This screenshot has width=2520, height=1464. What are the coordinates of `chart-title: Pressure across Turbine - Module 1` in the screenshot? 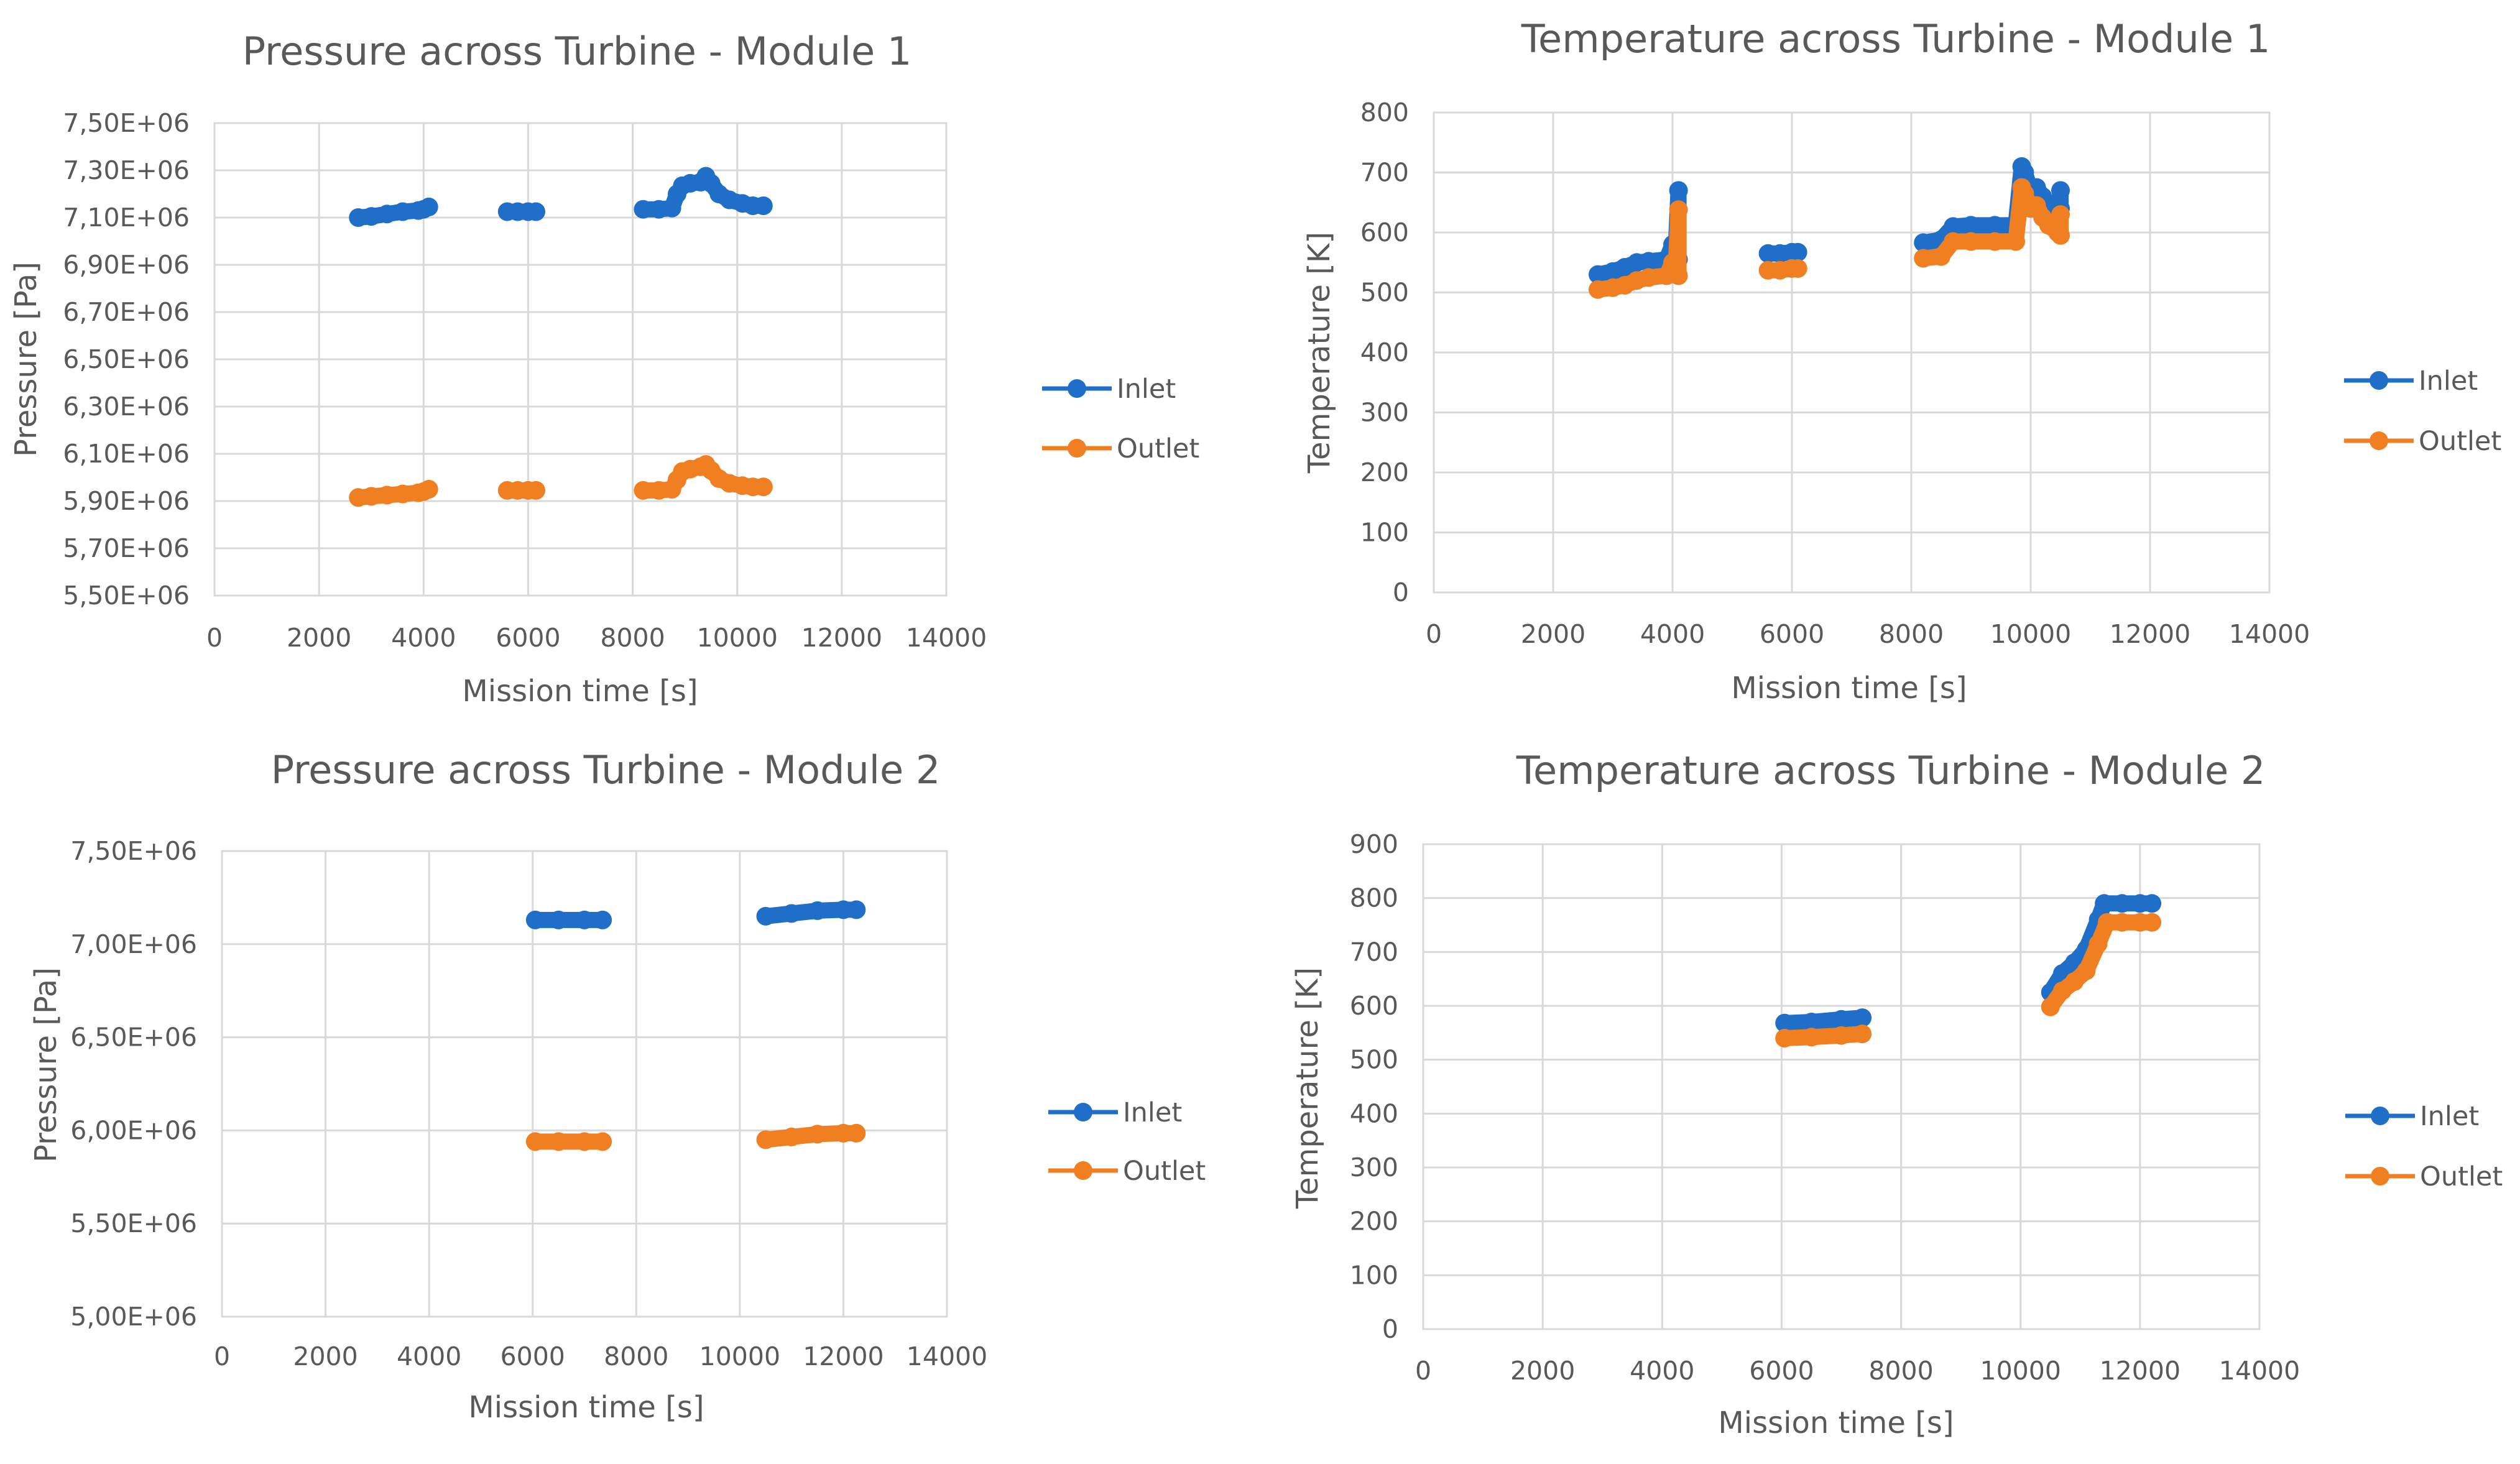 It's located at (577, 51).